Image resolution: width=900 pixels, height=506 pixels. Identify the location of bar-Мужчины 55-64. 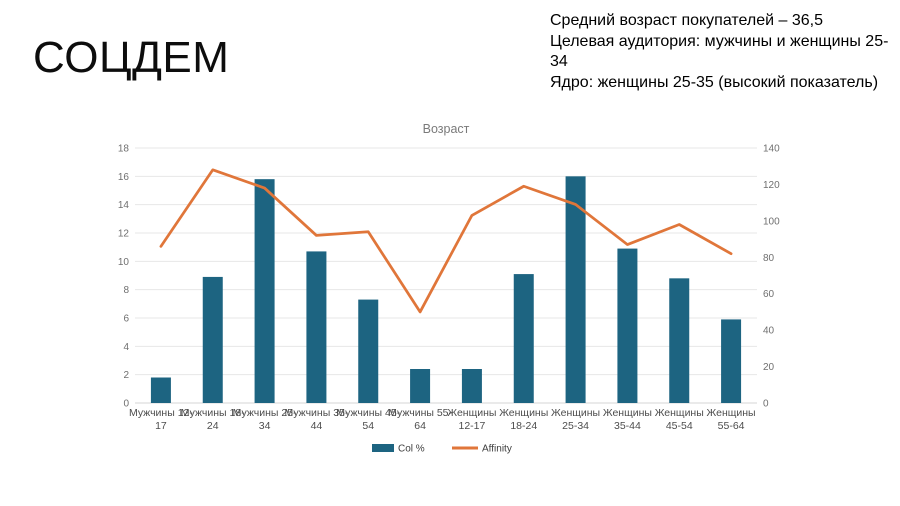
(420, 386).